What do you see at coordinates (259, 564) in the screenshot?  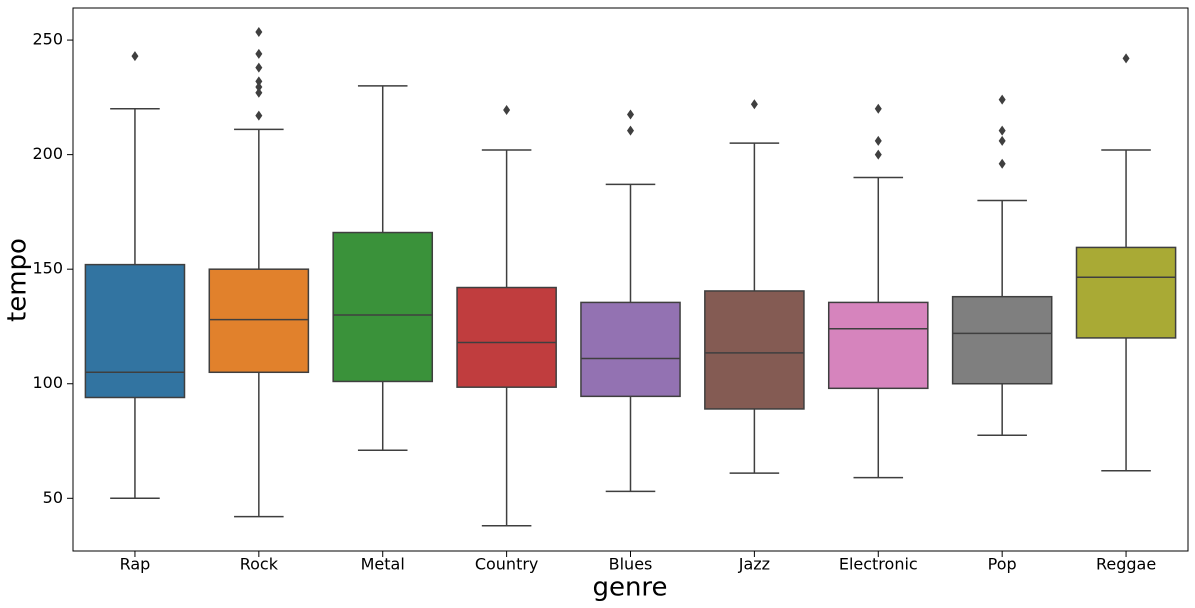 I see `x-tick-label: Rock` at bounding box center [259, 564].